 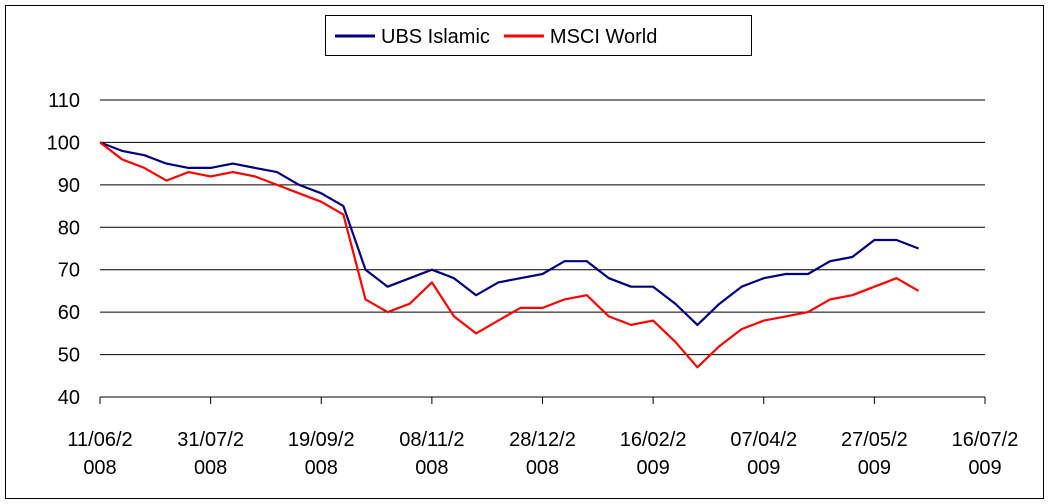 I want to click on x-tick-label: 08/11/2 008, so click(x=431, y=454).